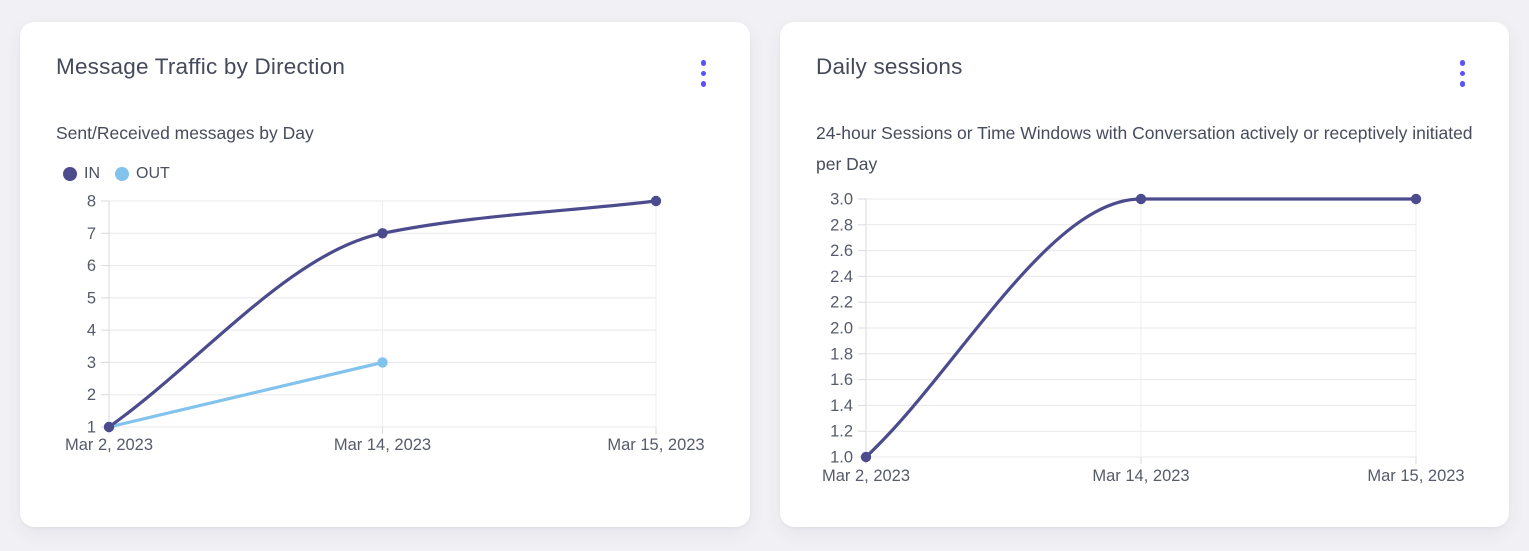 The width and height of the screenshot is (1529, 551). Describe the element at coordinates (201, 66) in the screenshot. I see `card-title: Message Traffic by Direction` at that location.